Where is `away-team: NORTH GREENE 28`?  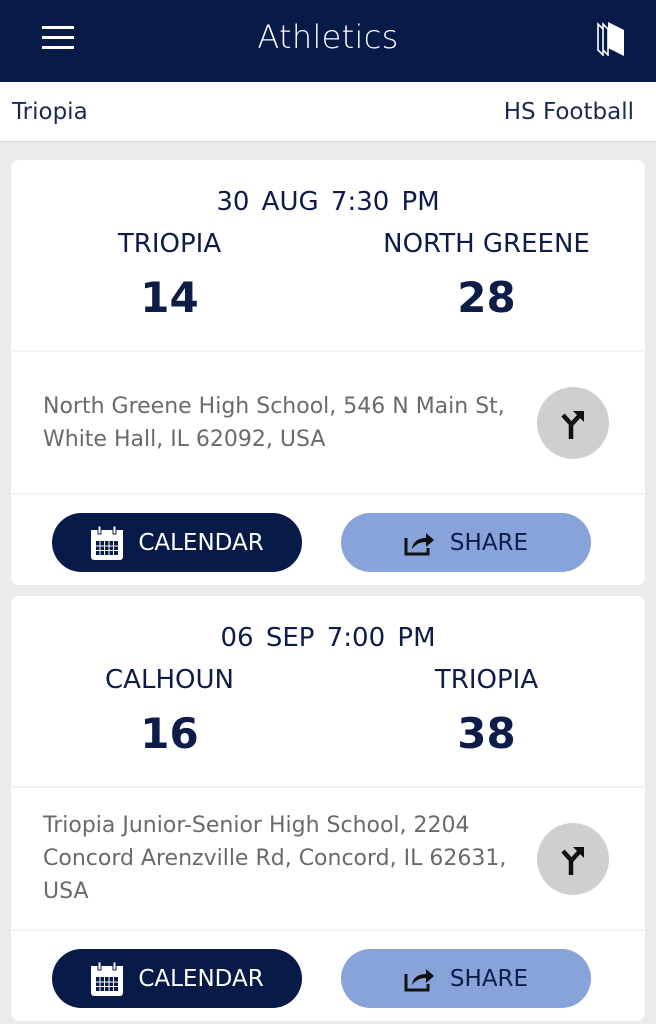 away-team: NORTH GREENE 28 is located at coordinates (486, 275).